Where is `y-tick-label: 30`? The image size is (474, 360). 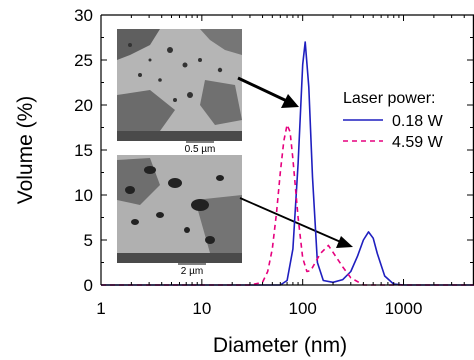 y-tick-label: 30 is located at coordinates (83, 15).